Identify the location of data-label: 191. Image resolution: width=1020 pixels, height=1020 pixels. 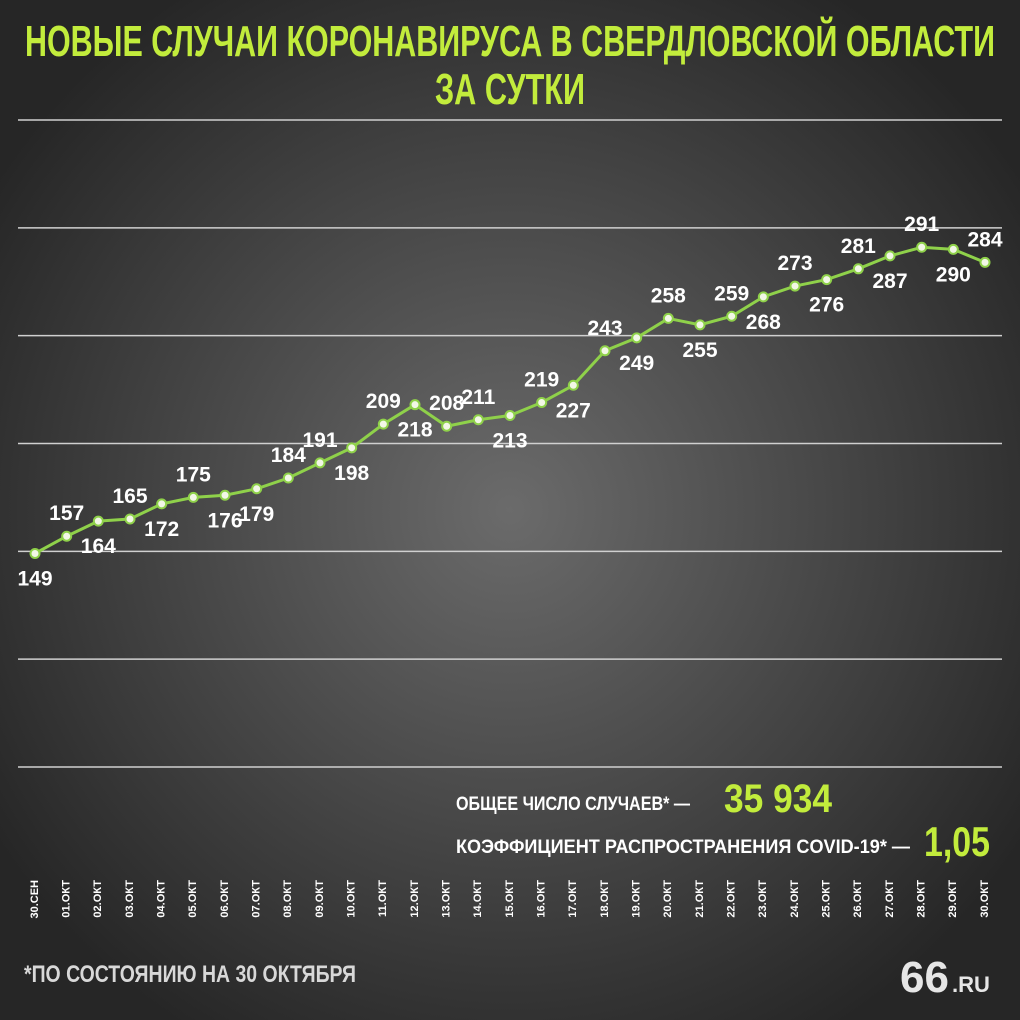
(319, 440).